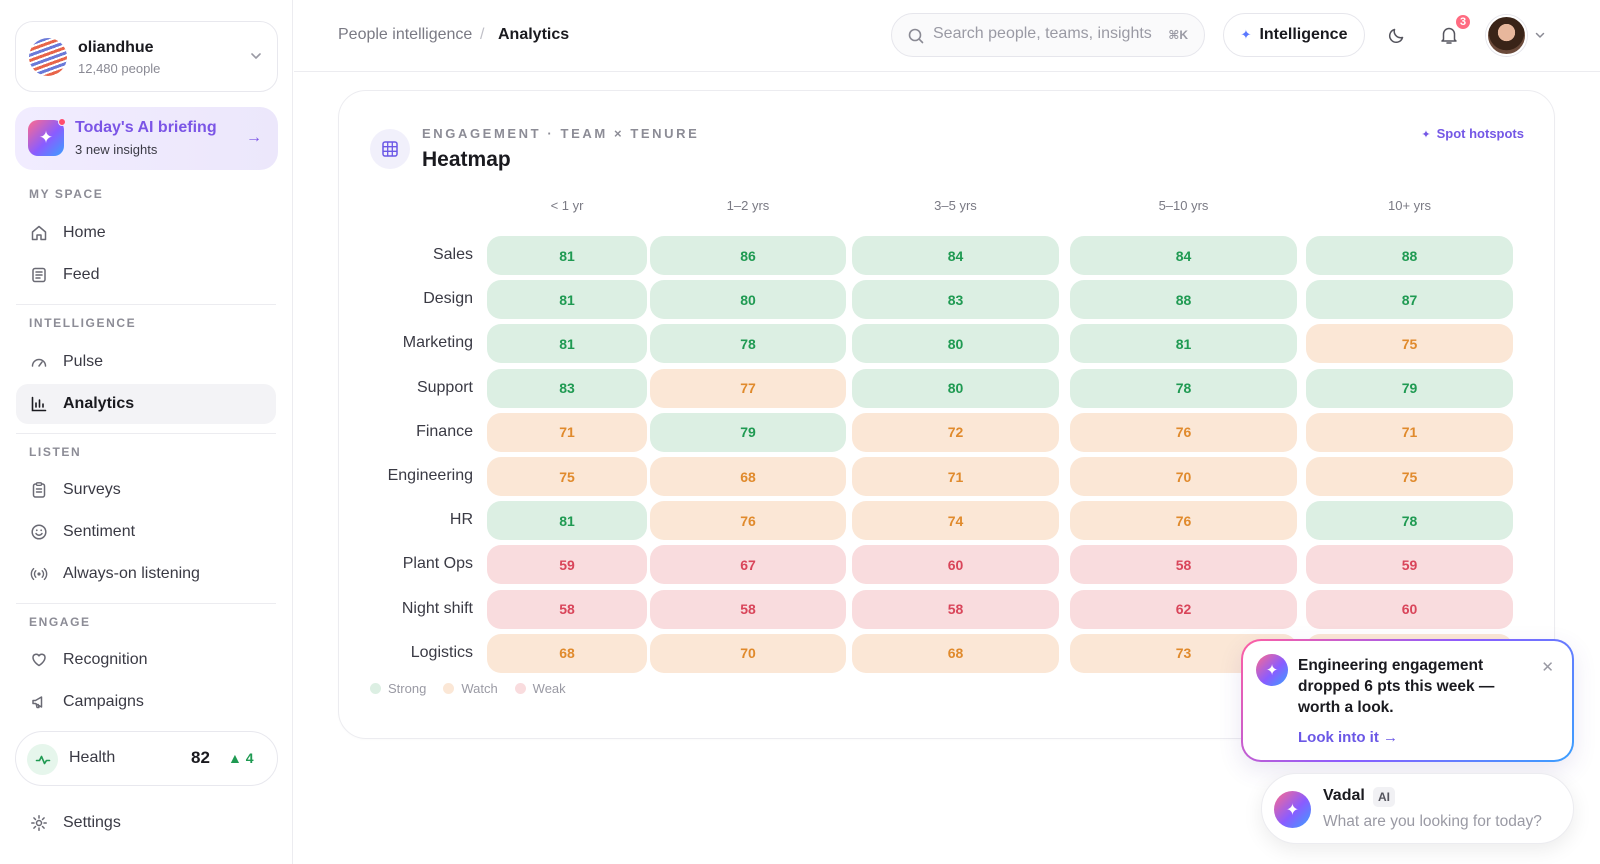 This screenshot has width=1600, height=864. What do you see at coordinates (146, 702) in the screenshot?
I see `sidebar-item-campaigns: Campaigns` at bounding box center [146, 702].